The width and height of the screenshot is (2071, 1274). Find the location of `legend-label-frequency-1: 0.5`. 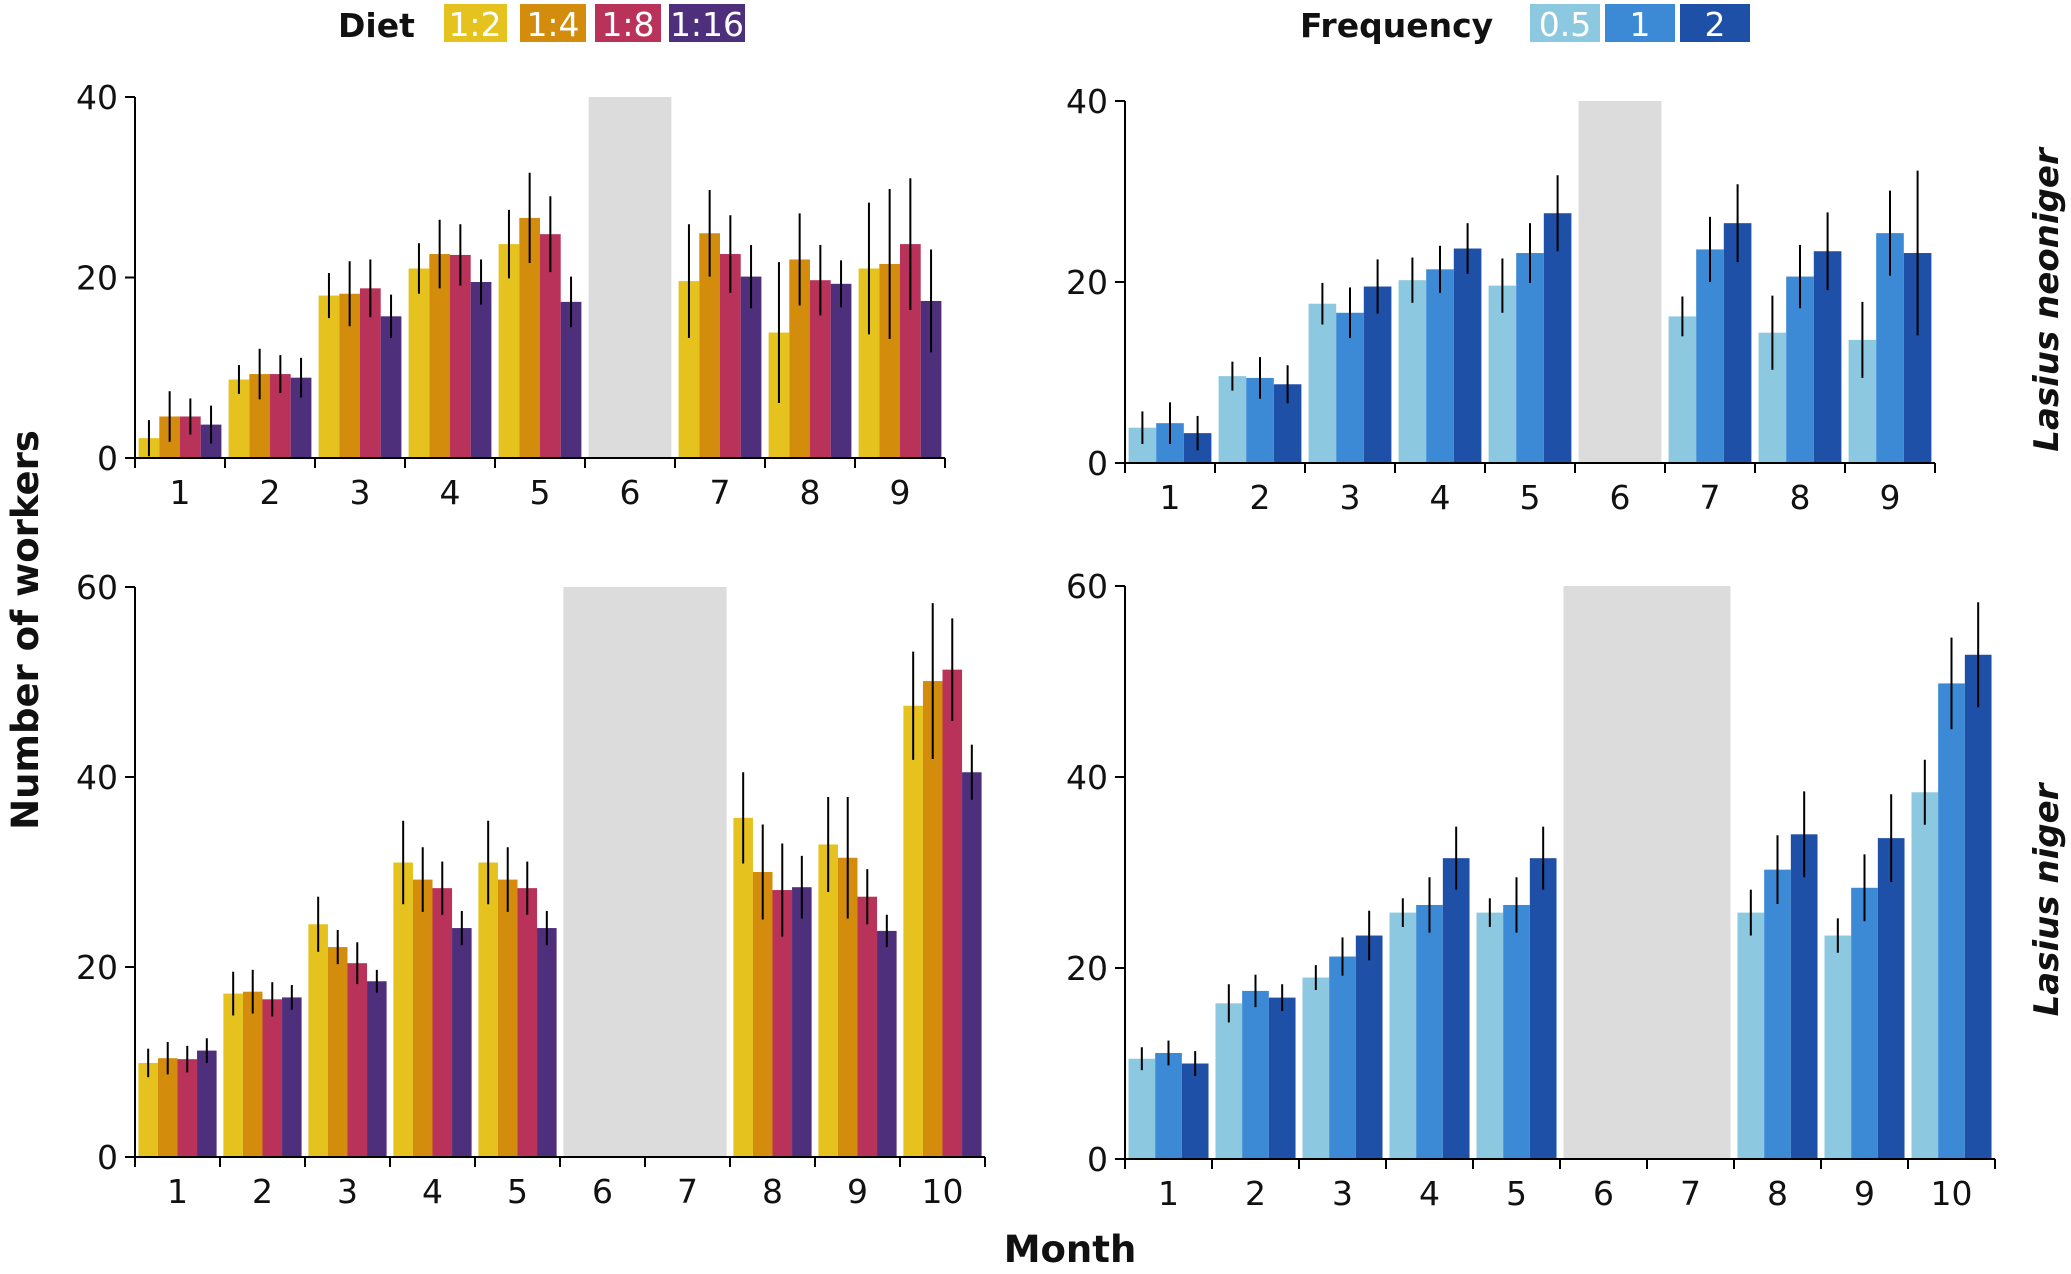

legend-label-frequency-1: 0.5 is located at coordinates (1565, 24).